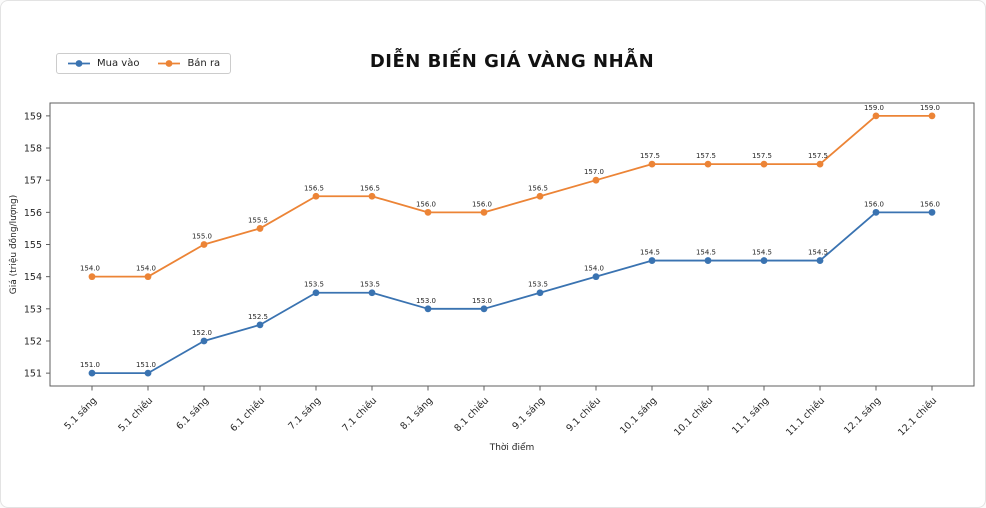 The height and width of the screenshot is (508, 986). I want to click on legend-item-ban-ra: Bán ra, so click(188, 63).